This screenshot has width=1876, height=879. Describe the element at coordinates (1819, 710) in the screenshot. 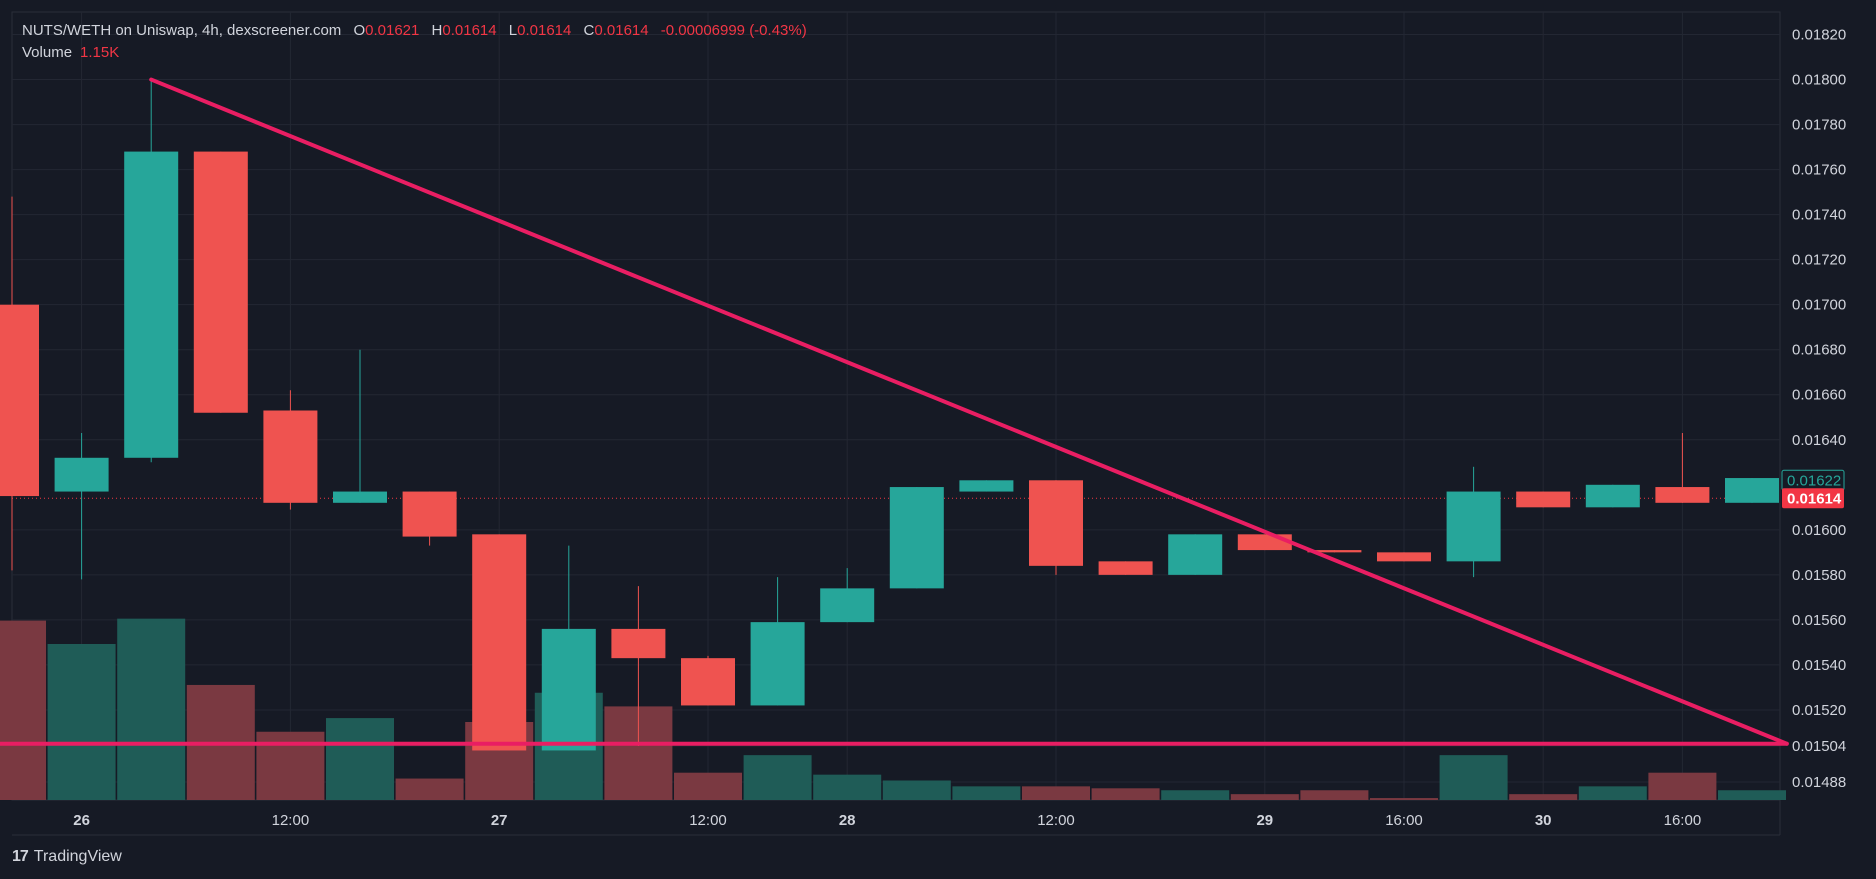

I see `price-tick-label: 0.01520` at that location.